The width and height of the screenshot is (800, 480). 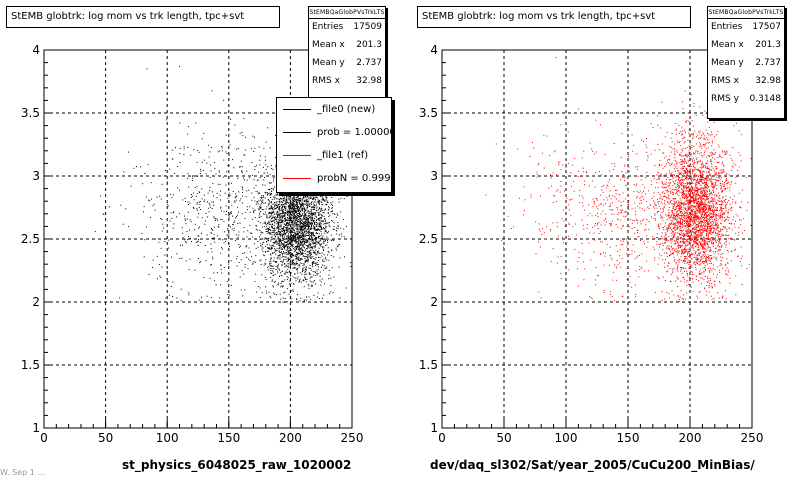 I want to click on left-stats-row: RMS x 32.98, so click(x=347, y=81).